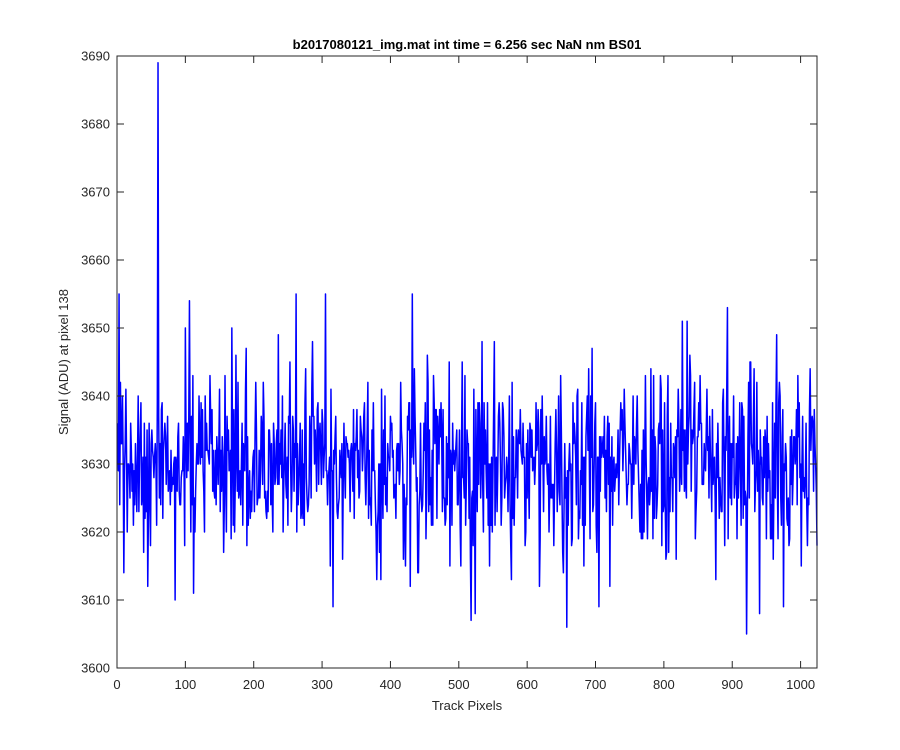 This screenshot has width=900, height=750. I want to click on x-tick-label: 800, so click(664, 684).